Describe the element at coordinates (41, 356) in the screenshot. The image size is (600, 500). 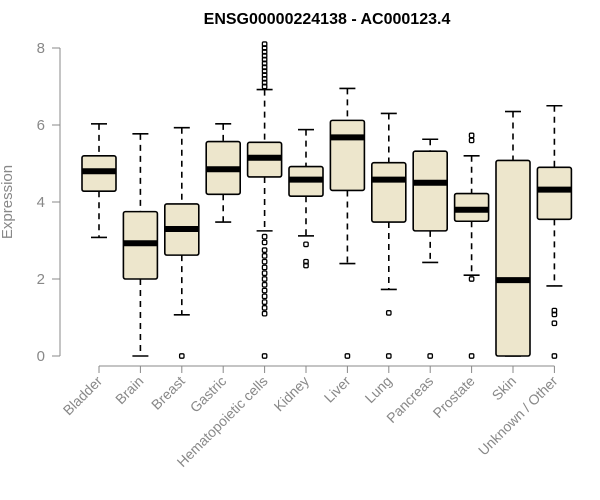
I see `y-tick-label: 0` at that location.